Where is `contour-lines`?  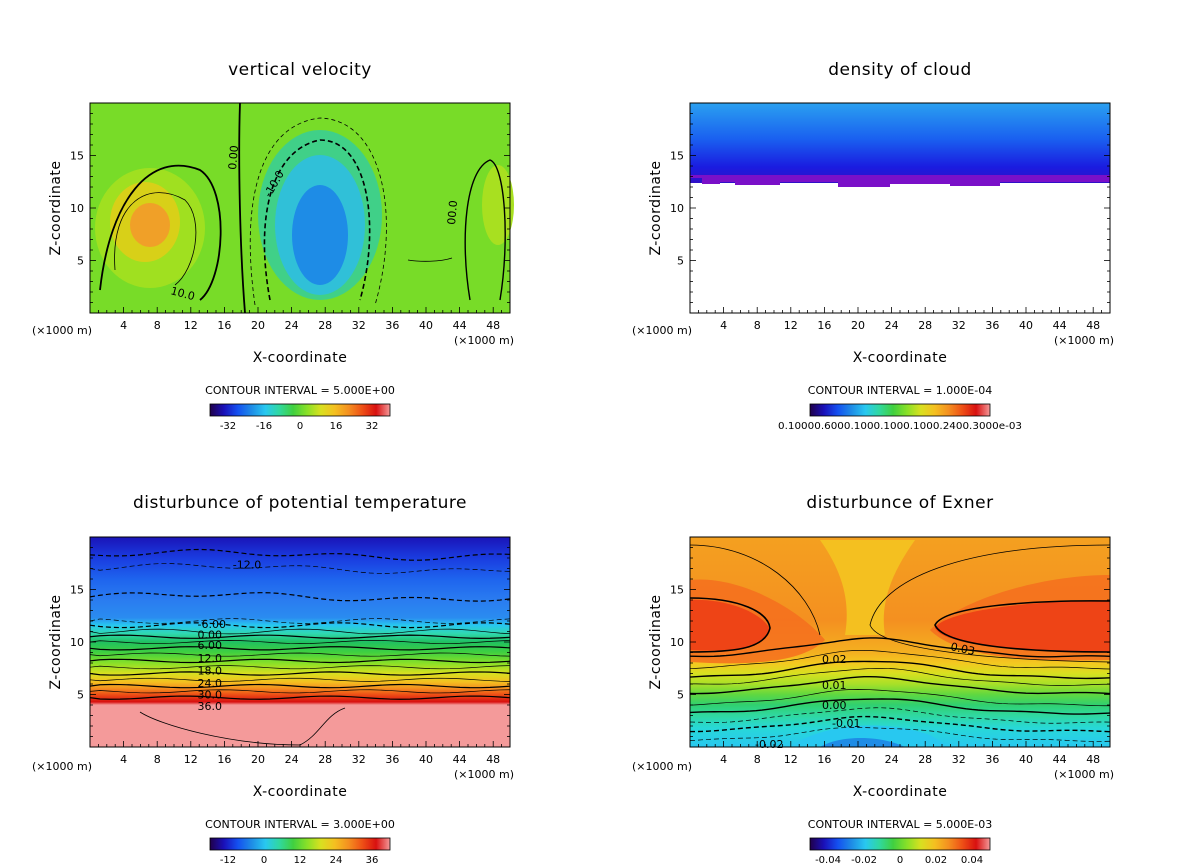 contour-lines is located at coordinates (900, 689).